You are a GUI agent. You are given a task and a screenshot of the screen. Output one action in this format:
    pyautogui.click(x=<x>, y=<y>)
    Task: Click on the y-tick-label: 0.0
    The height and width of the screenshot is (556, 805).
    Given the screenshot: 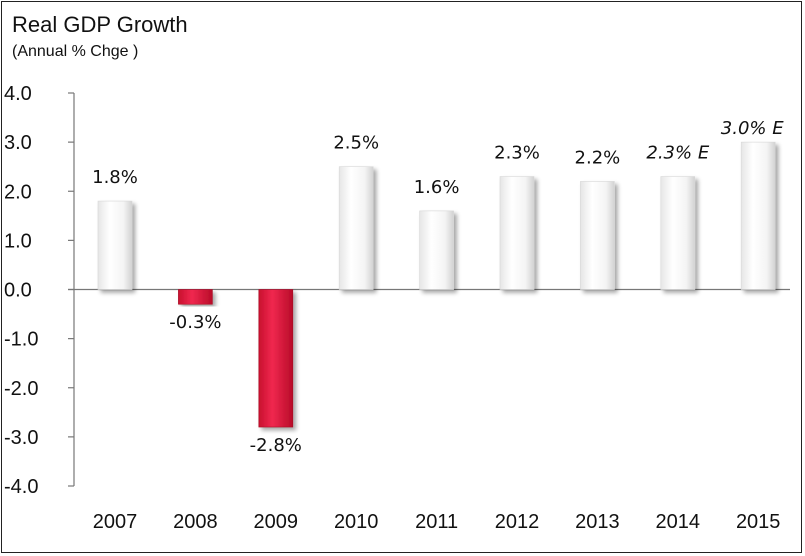 What is the action you would take?
    pyautogui.click(x=18, y=291)
    